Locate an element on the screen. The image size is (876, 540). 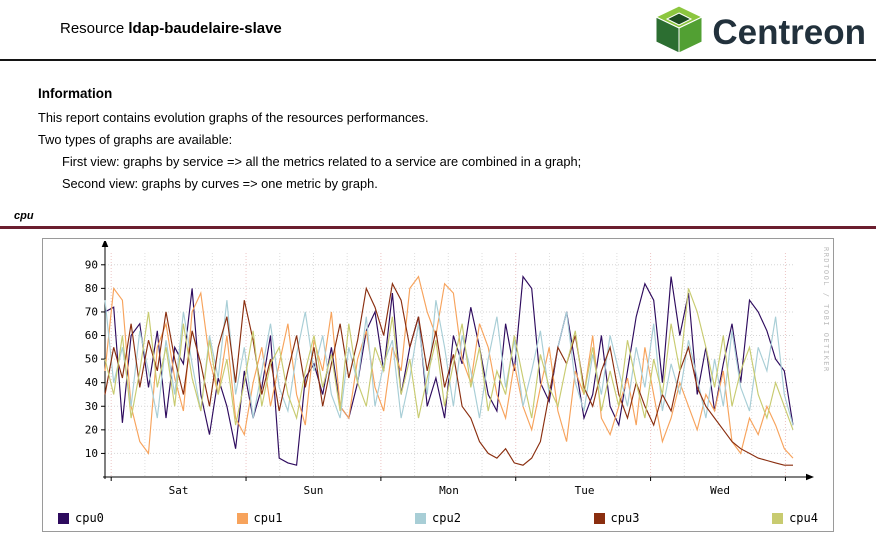
svg-text: 50 is located at coordinates (91, 359).